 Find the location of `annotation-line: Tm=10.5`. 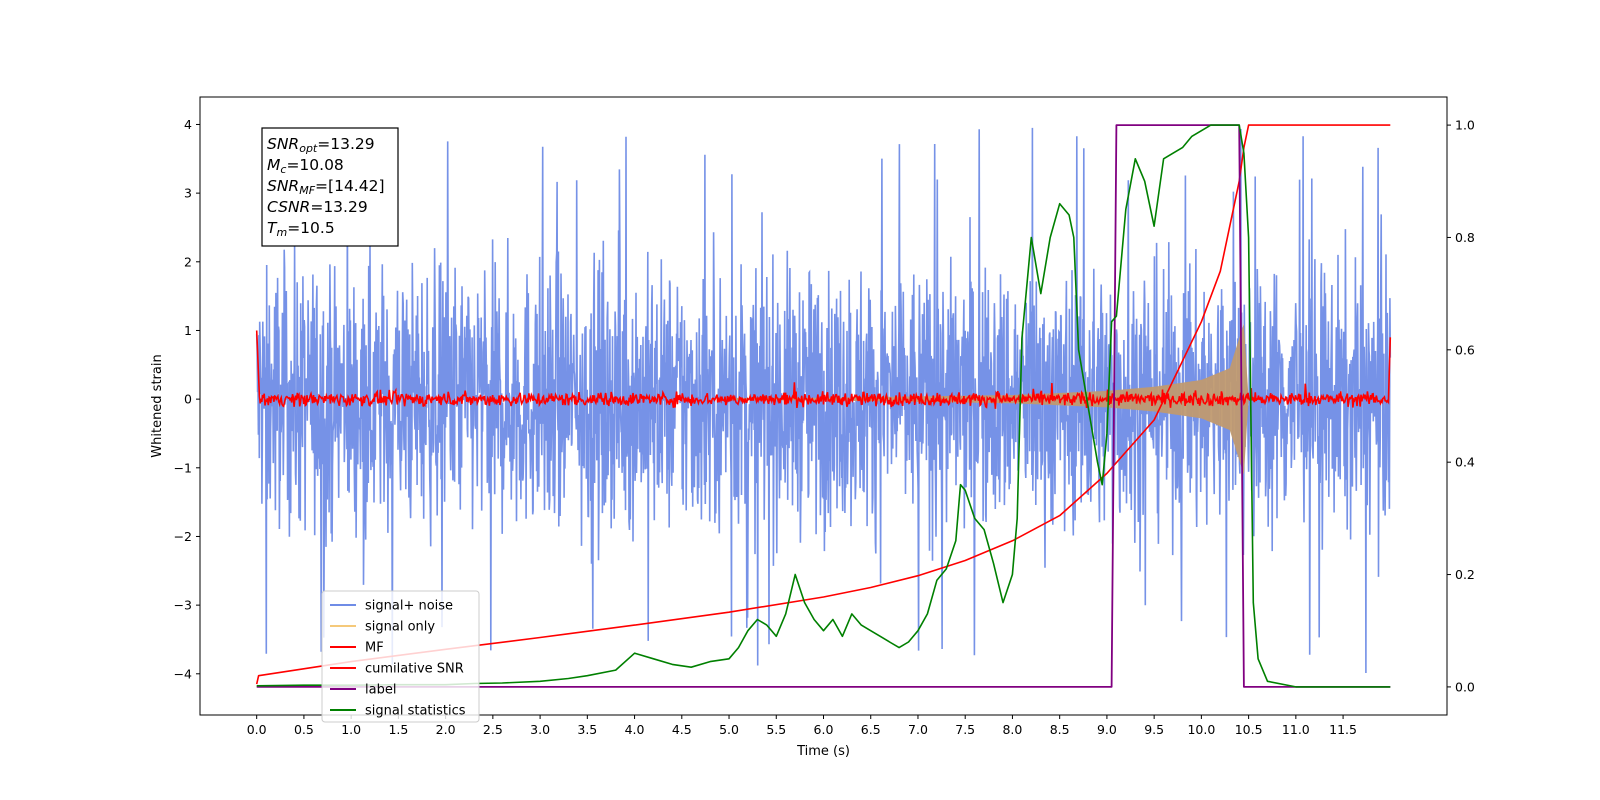

annotation-line: Tm=10.5 is located at coordinates (301, 229).